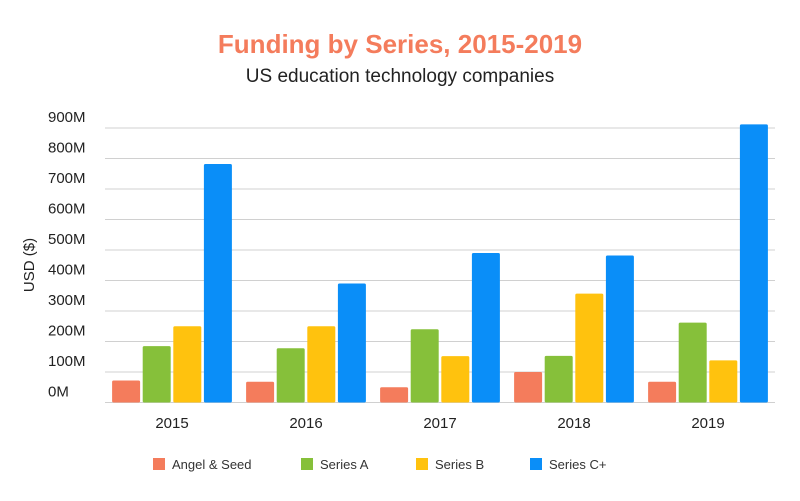  What do you see at coordinates (400, 76) in the screenshot?
I see `chart-subtitle: US education technology companies` at bounding box center [400, 76].